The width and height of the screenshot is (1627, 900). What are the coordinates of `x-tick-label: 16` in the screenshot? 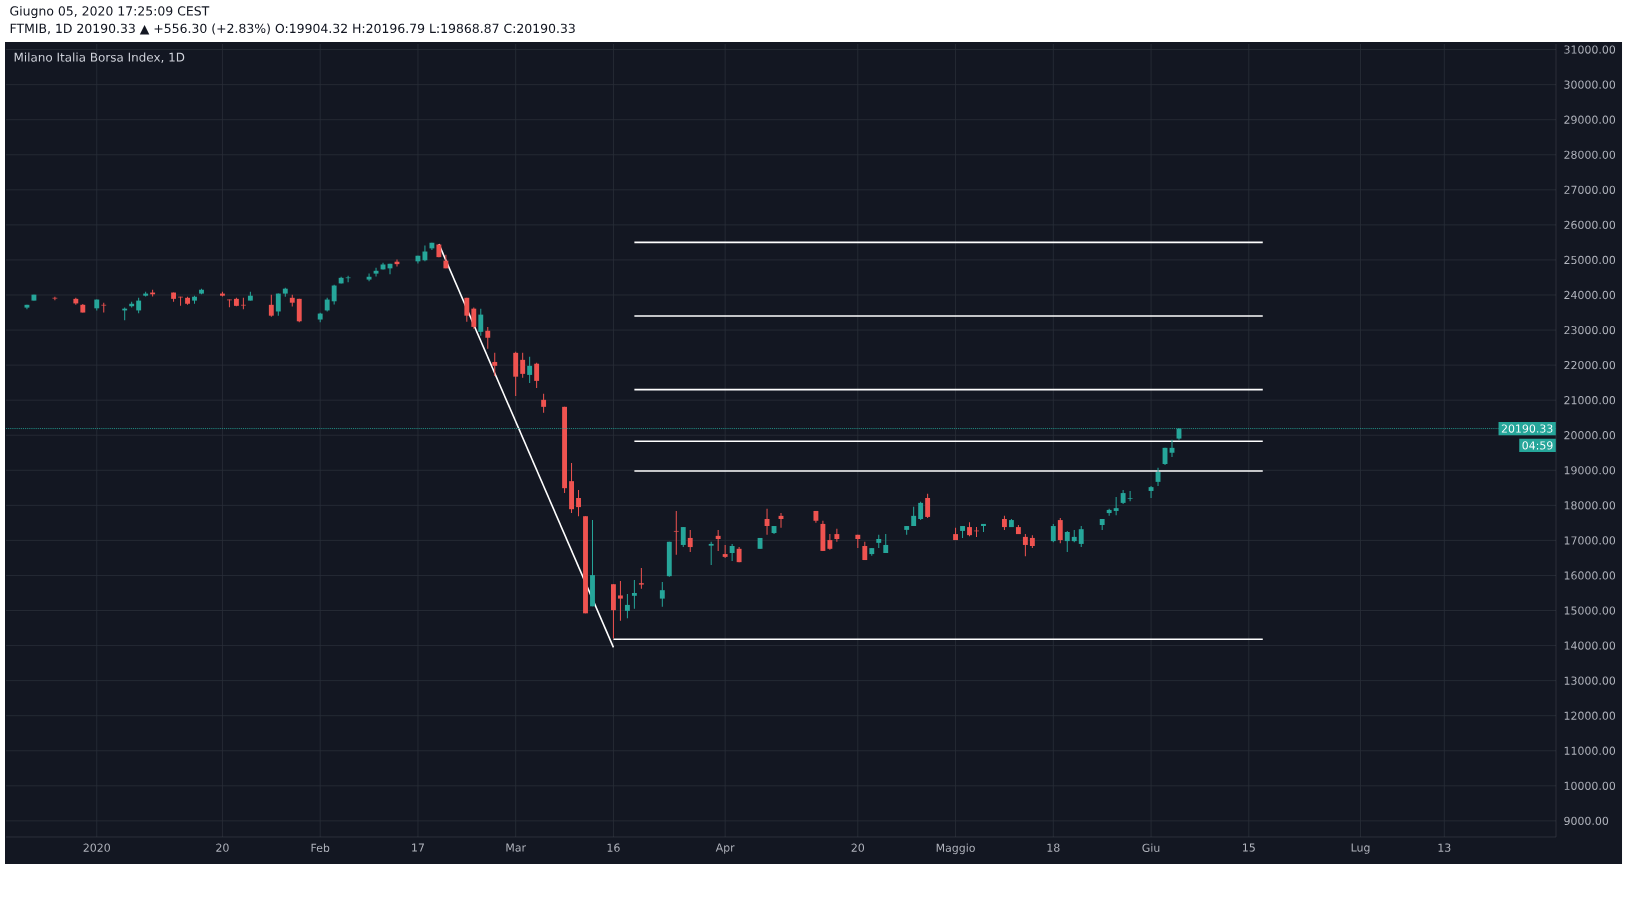 It's located at (613, 847).